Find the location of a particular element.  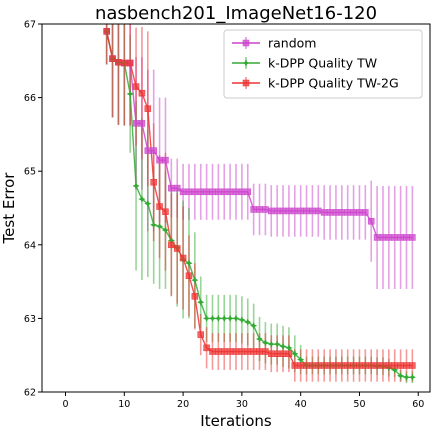

y-tick-label: 62 is located at coordinates (30, 393).